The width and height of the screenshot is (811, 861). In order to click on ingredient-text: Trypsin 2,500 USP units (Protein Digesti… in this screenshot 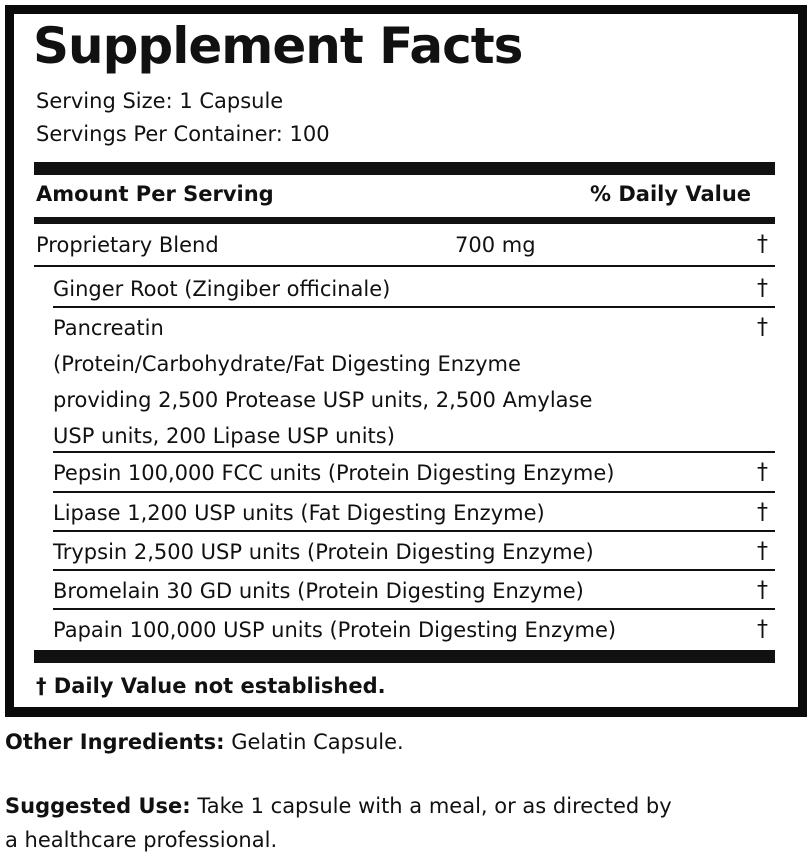, I will do `click(323, 552)`.